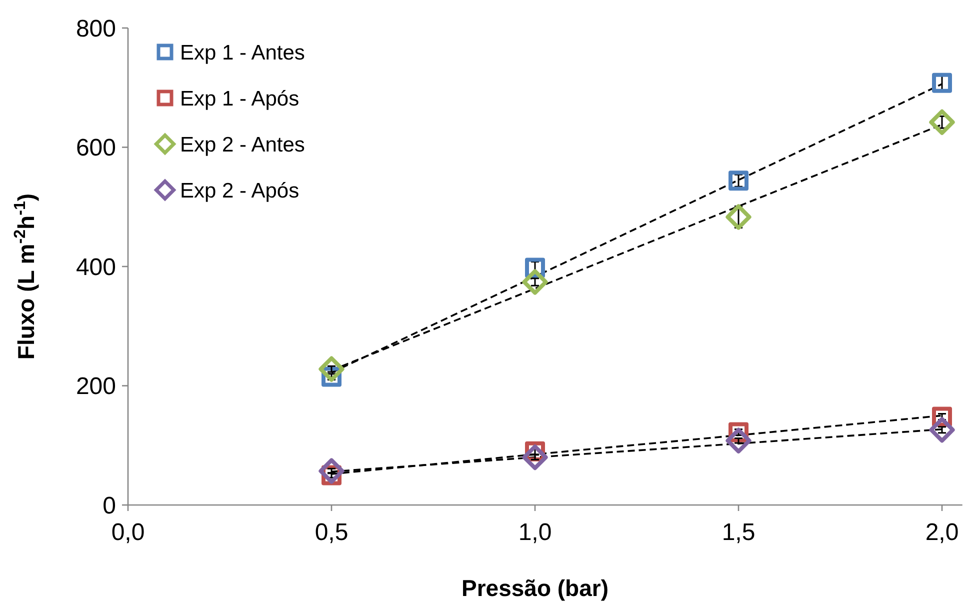 The width and height of the screenshot is (971, 606). What do you see at coordinates (96, 148) in the screenshot?
I see `y-tick-label: 600` at bounding box center [96, 148].